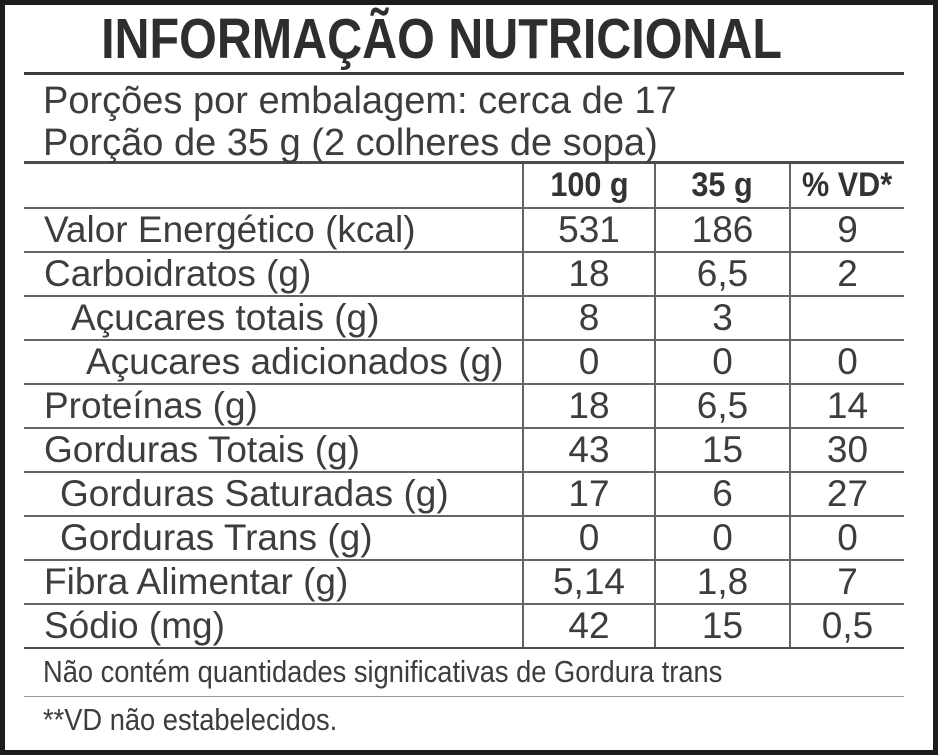 The height and width of the screenshot is (755, 938). What do you see at coordinates (846, 626) in the screenshot?
I see `value-pct-vd: 0,5` at bounding box center [846, 626].